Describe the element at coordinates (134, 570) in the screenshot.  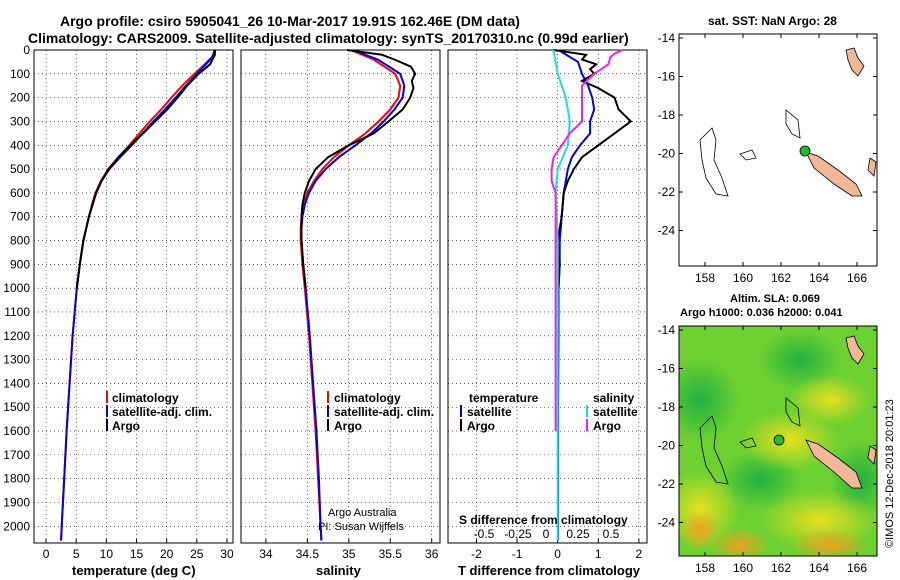
I see `temperature-axis-label: temperature (deg C)` at that location.